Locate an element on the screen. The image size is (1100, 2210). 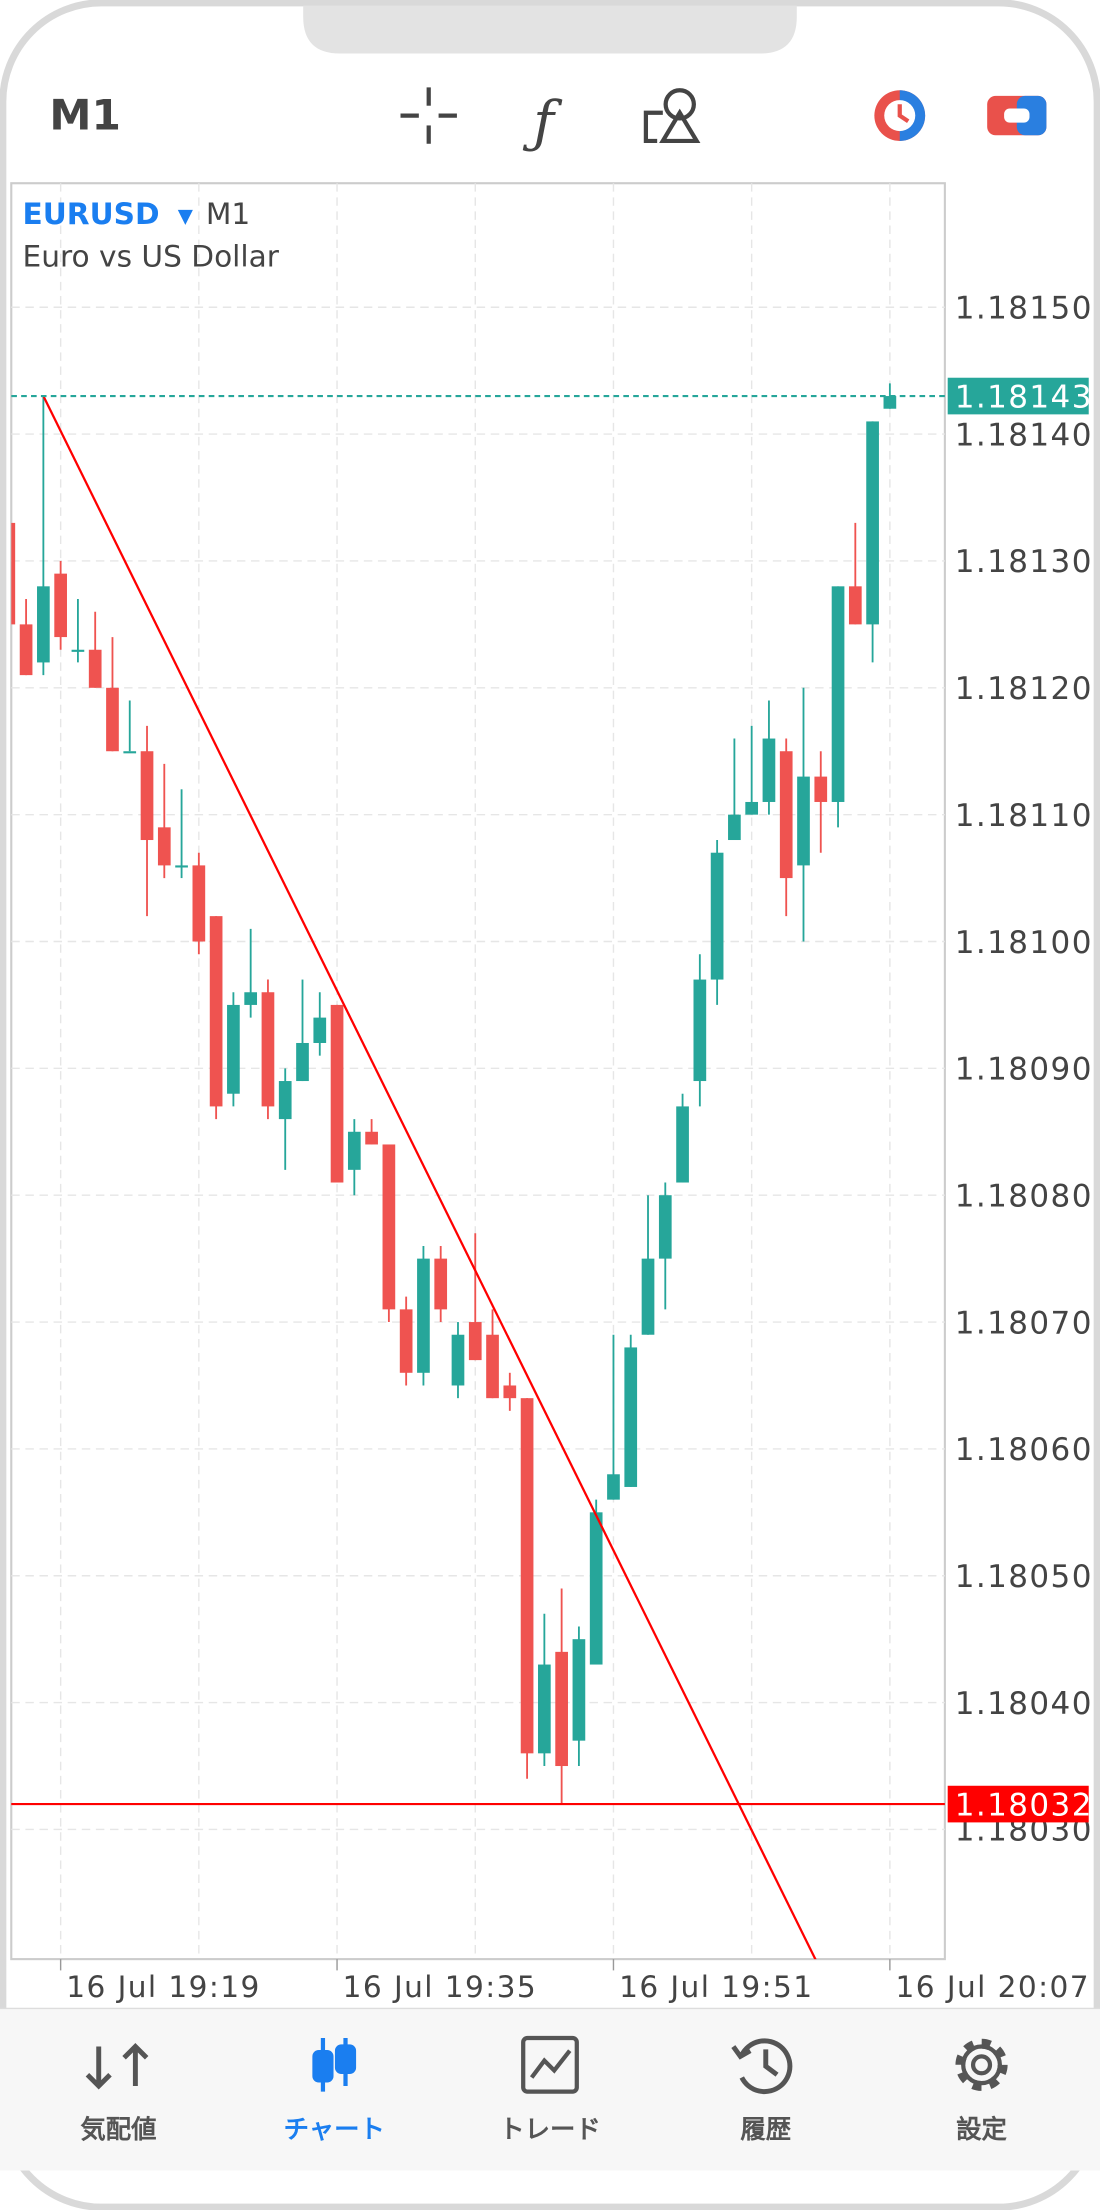
objects-icon is located at coordinates (672, 116).